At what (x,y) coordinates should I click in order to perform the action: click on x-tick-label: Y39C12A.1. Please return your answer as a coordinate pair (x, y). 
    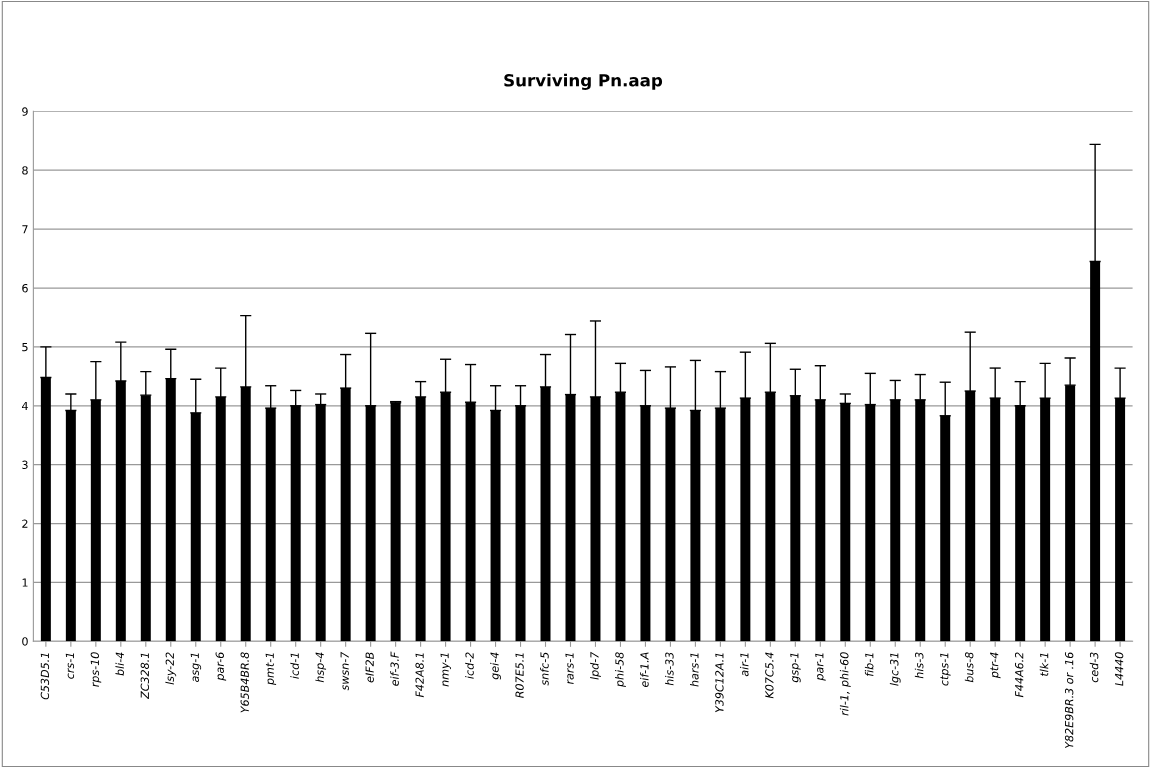
    Looking at the image, I should click on (719, 683).